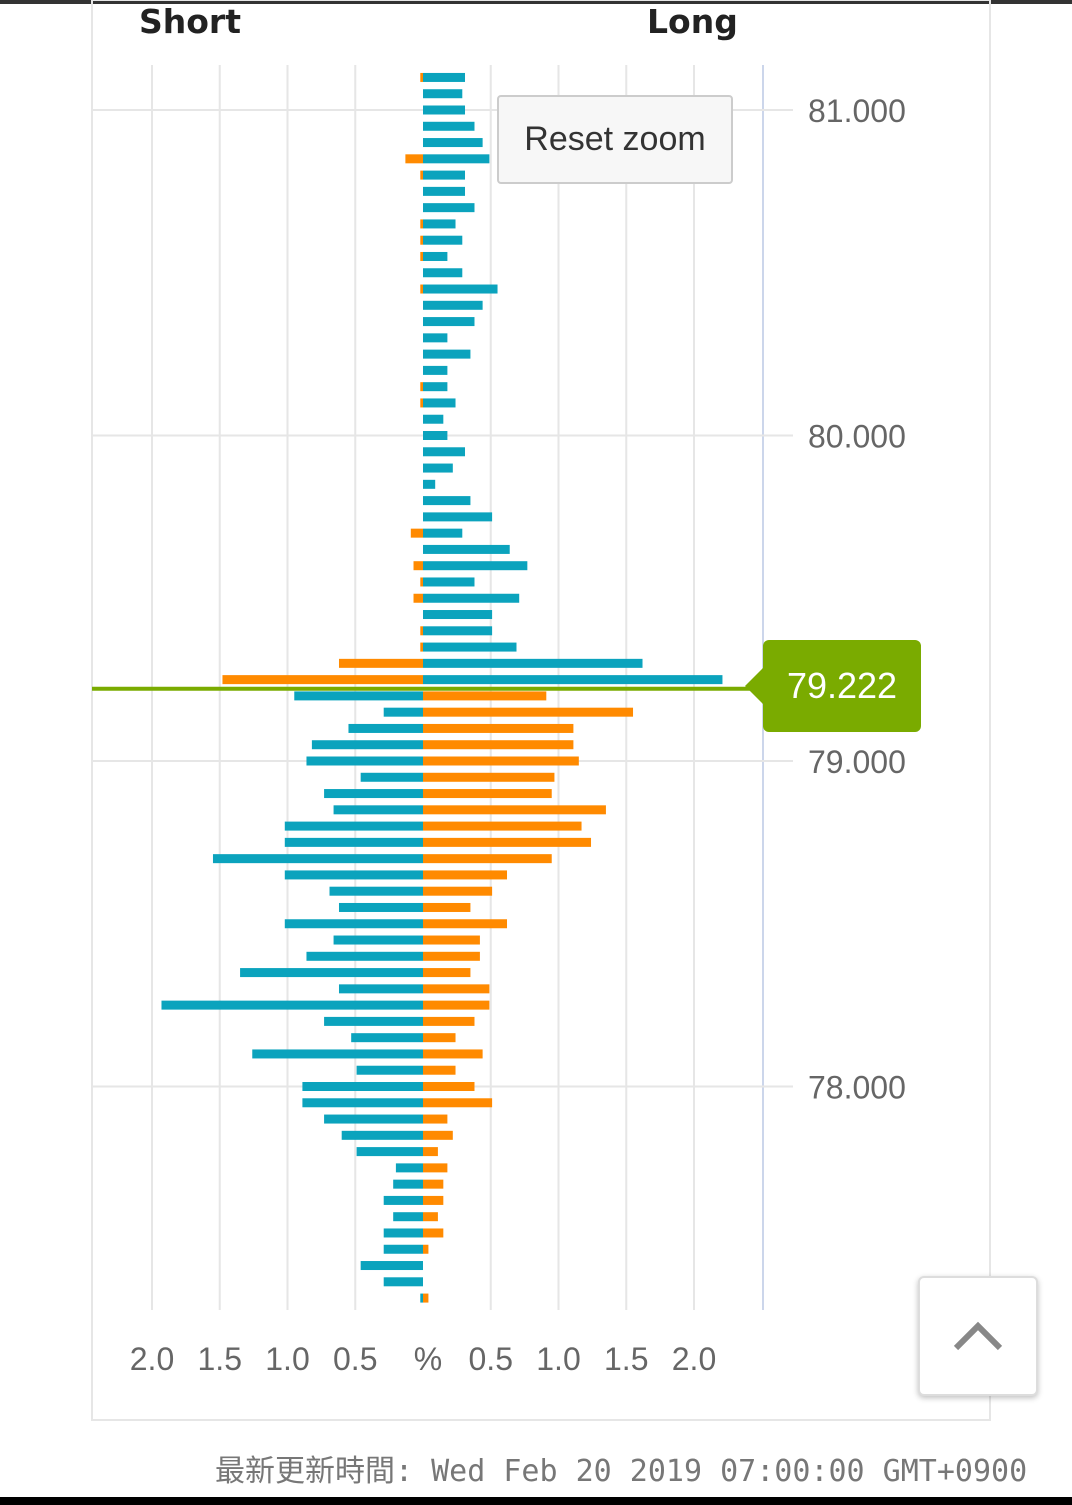 Image resolution: width=1072 pixels, height=1505 pixels. I want to click on y-tick-label: 79.000, so click(857, 762).